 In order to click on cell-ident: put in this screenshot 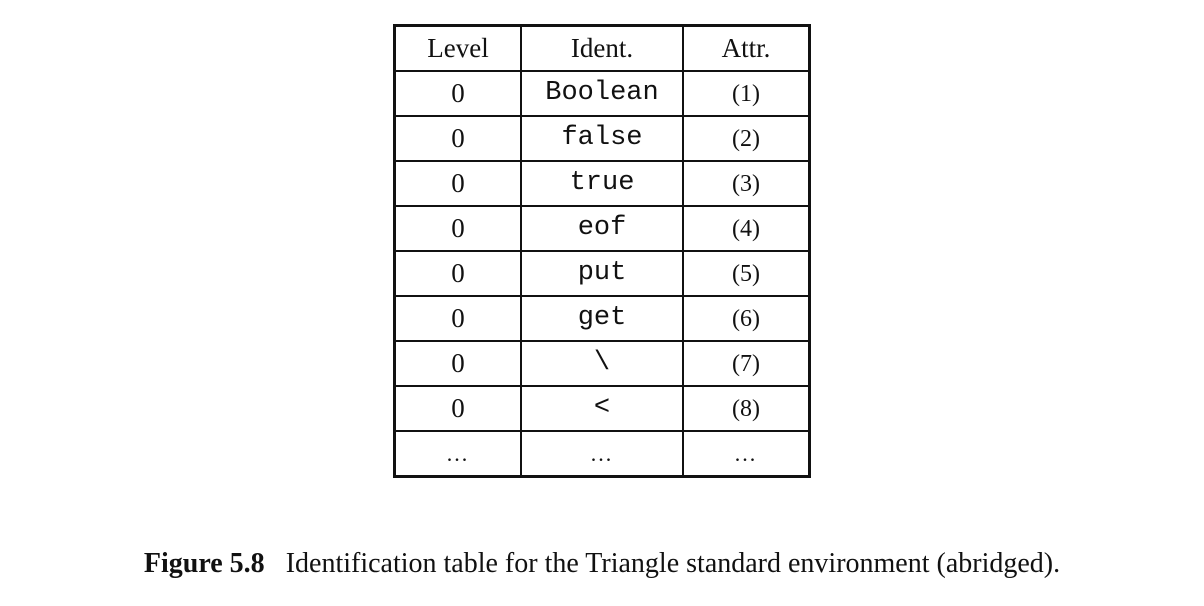, I will do `click(602, 273)`.